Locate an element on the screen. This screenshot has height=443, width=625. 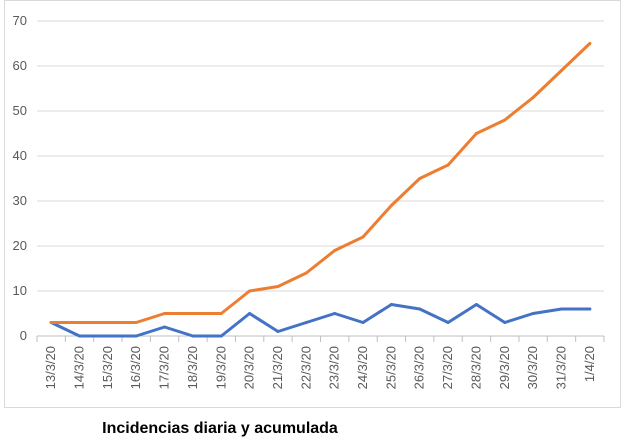
x-tick-label: 24/3/20 is located at coordinates (362, 367).